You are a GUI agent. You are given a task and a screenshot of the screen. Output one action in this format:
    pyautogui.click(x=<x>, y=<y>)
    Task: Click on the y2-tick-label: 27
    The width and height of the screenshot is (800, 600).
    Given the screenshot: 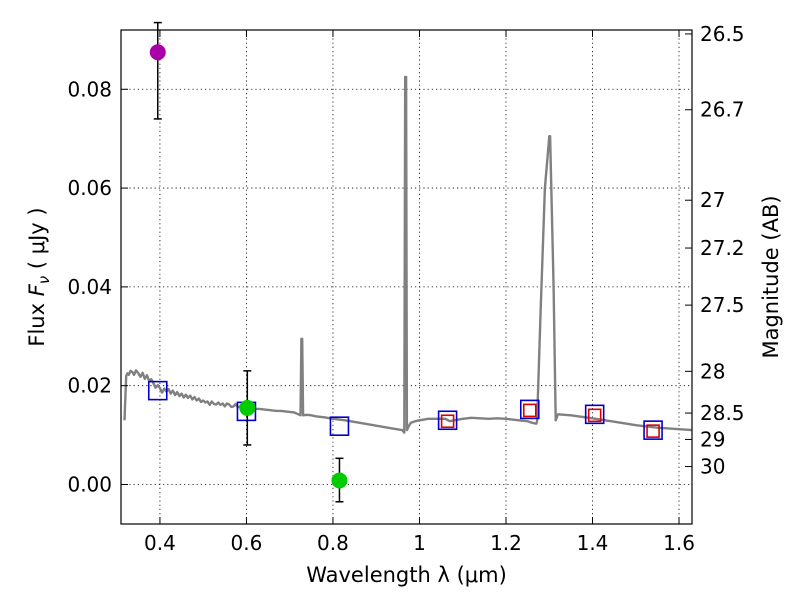 What is the action you would take?
    pyautogui.click(x=712, y=200)
    